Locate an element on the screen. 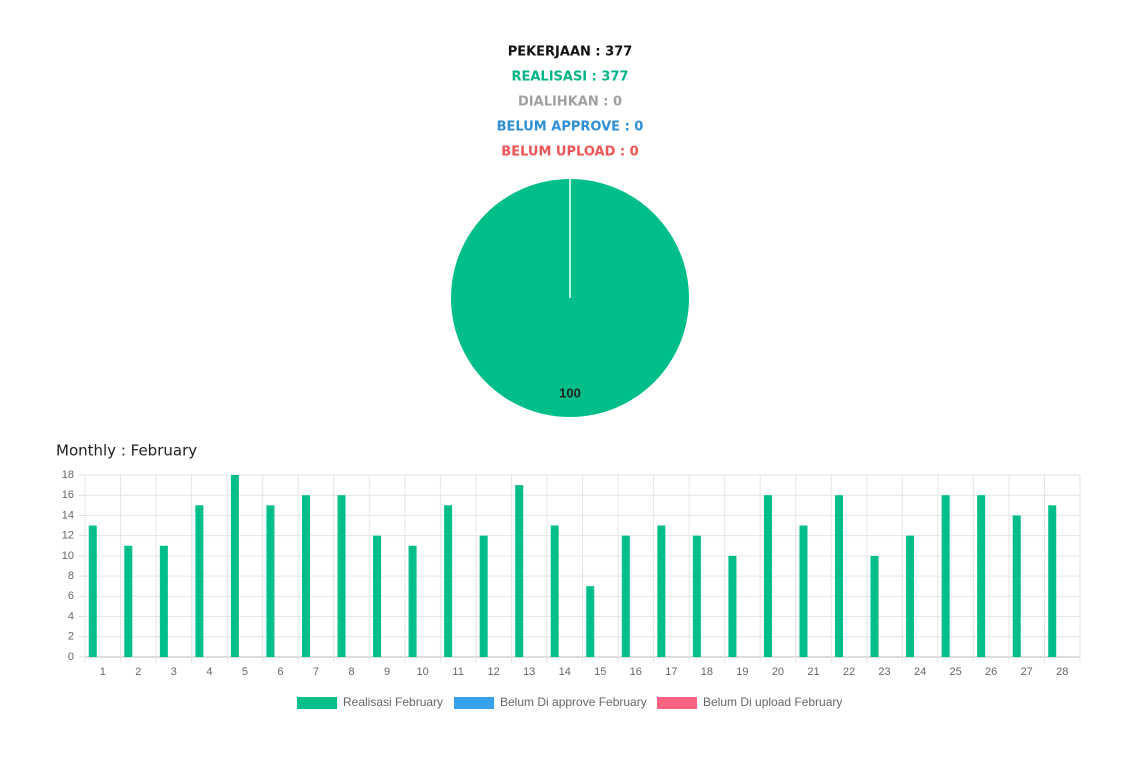  x-tick-label: 13 is located at coordinates (529, 672).